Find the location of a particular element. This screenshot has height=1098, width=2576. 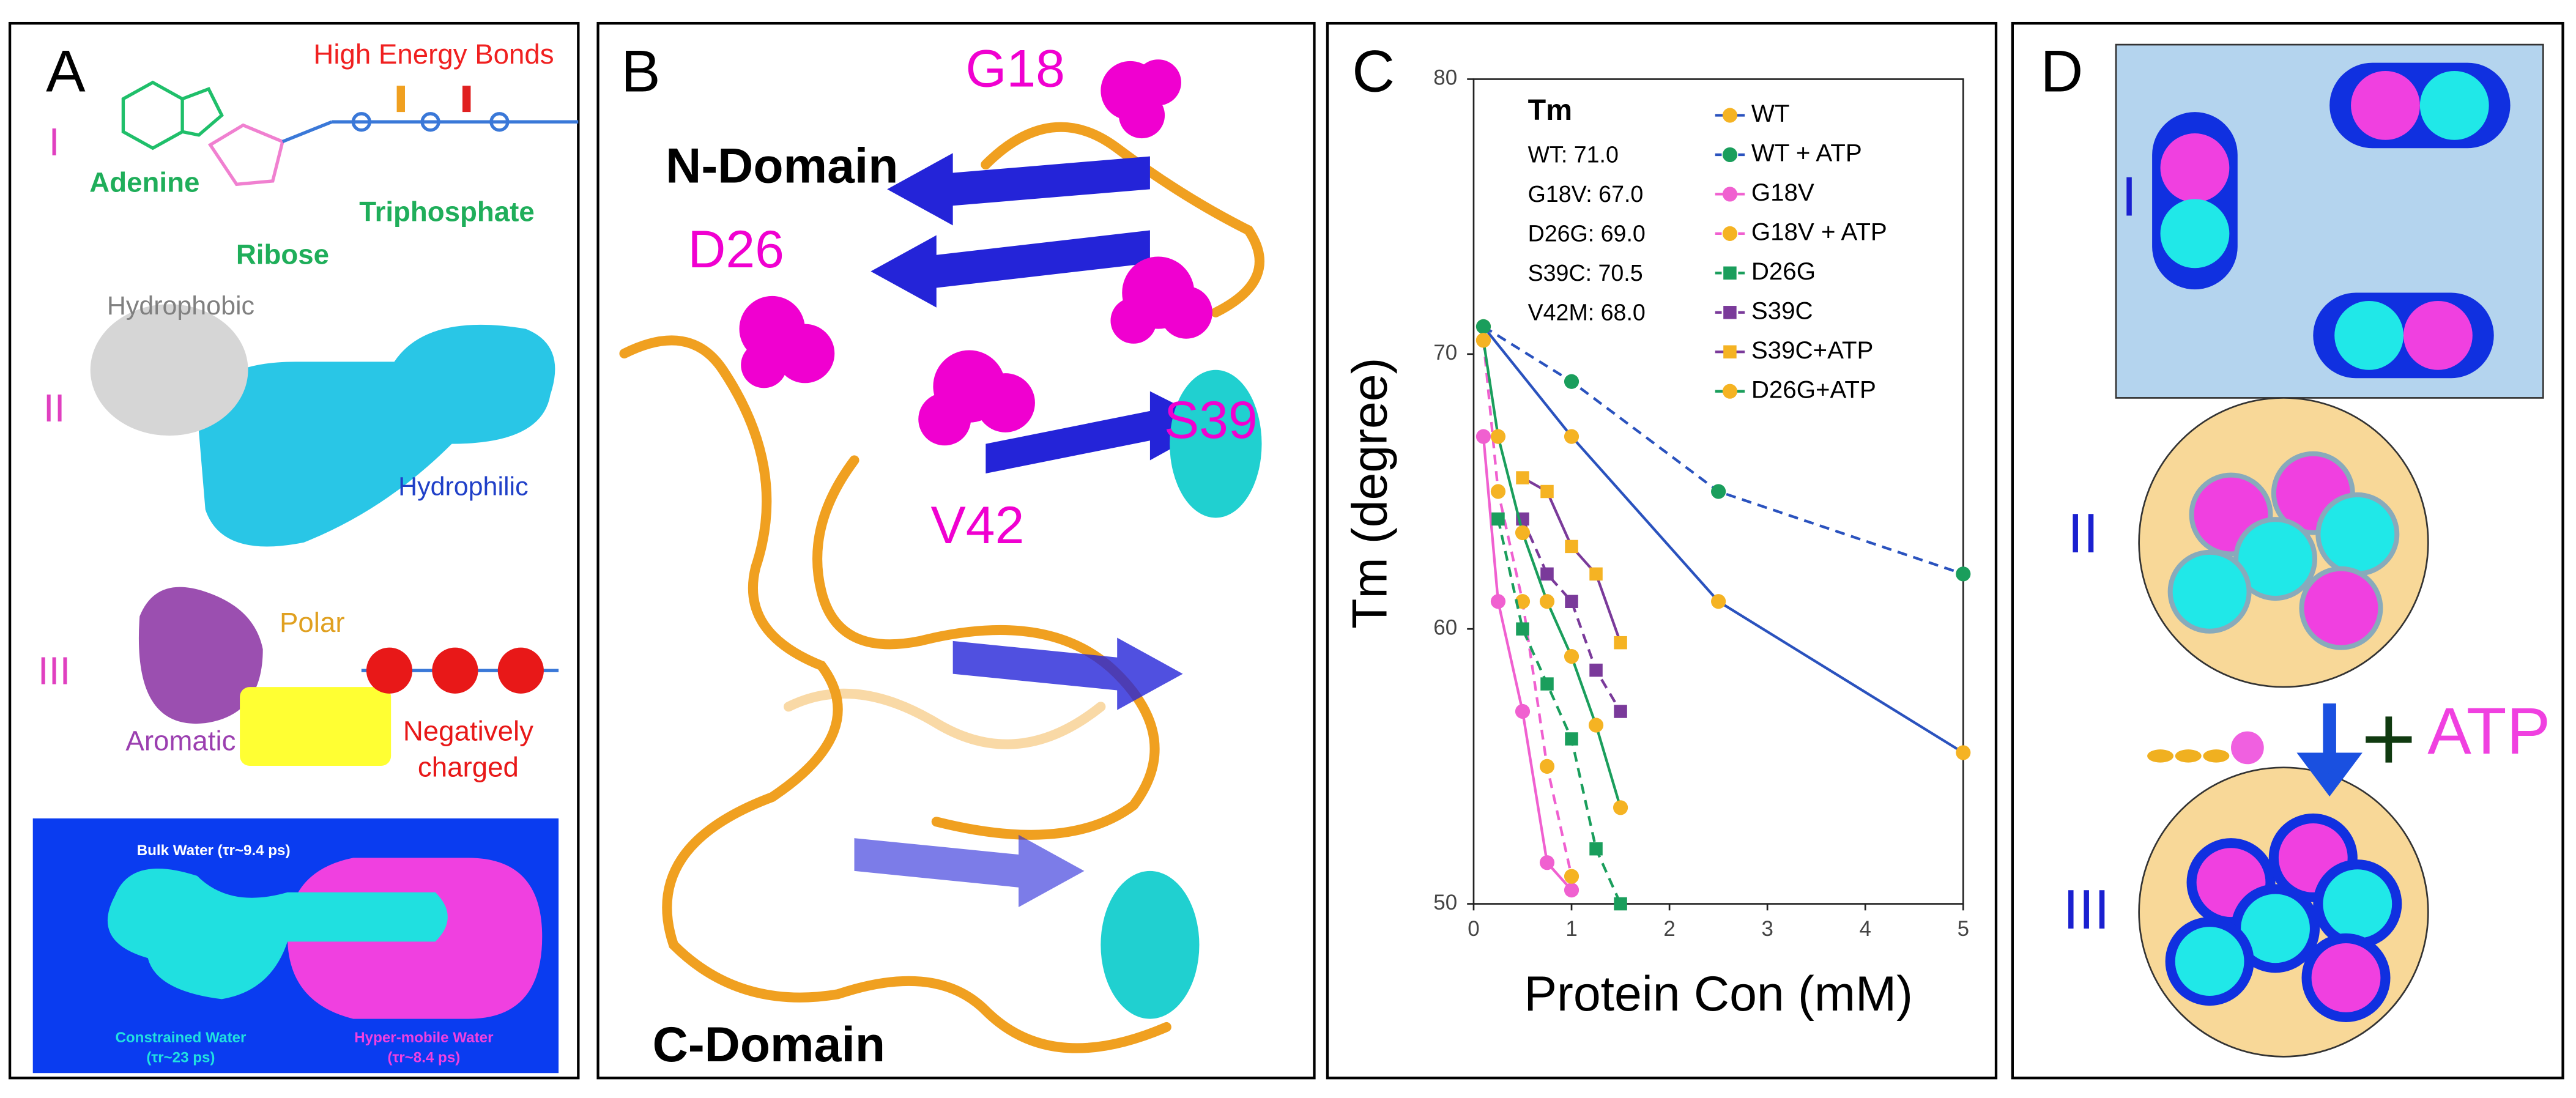

annotation-line: WT: 71.0 is located at coordinates (1573, 155).